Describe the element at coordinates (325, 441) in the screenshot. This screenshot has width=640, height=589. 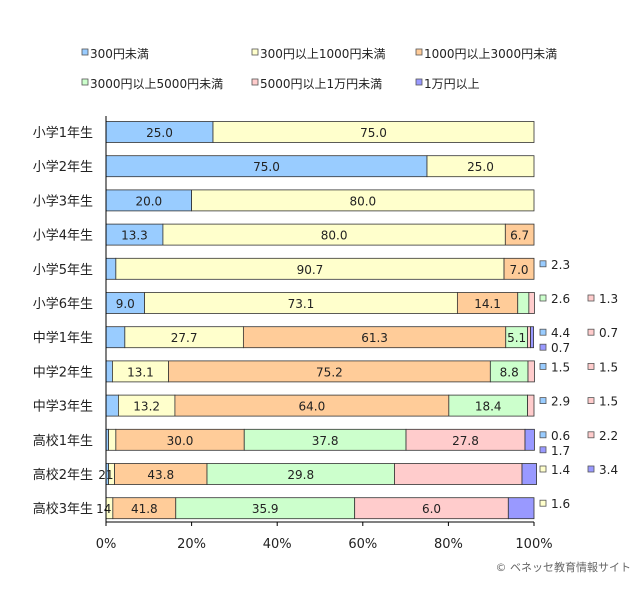
I see `bar-value-label: 37.8` at that location.